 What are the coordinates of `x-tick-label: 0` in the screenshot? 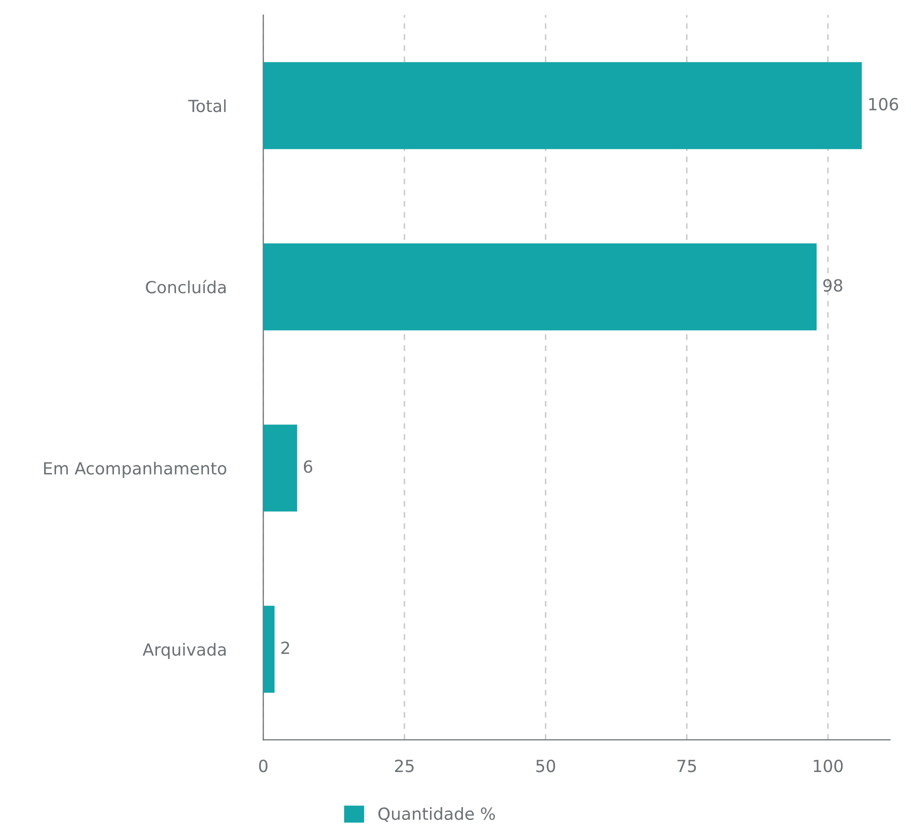 It's located at (263, 766).